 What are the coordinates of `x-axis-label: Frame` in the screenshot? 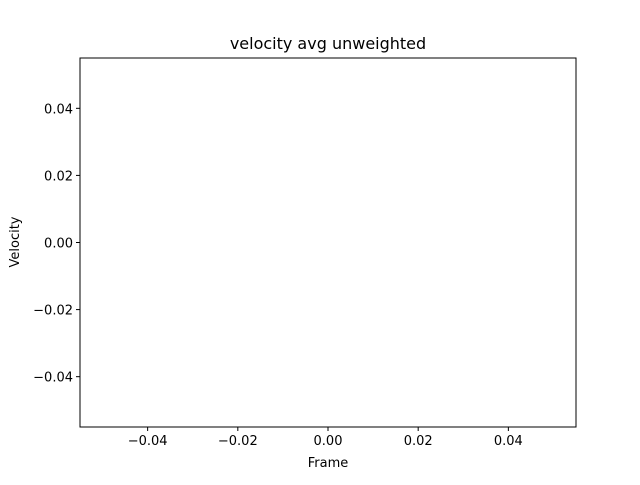 It's located at (328, 463).